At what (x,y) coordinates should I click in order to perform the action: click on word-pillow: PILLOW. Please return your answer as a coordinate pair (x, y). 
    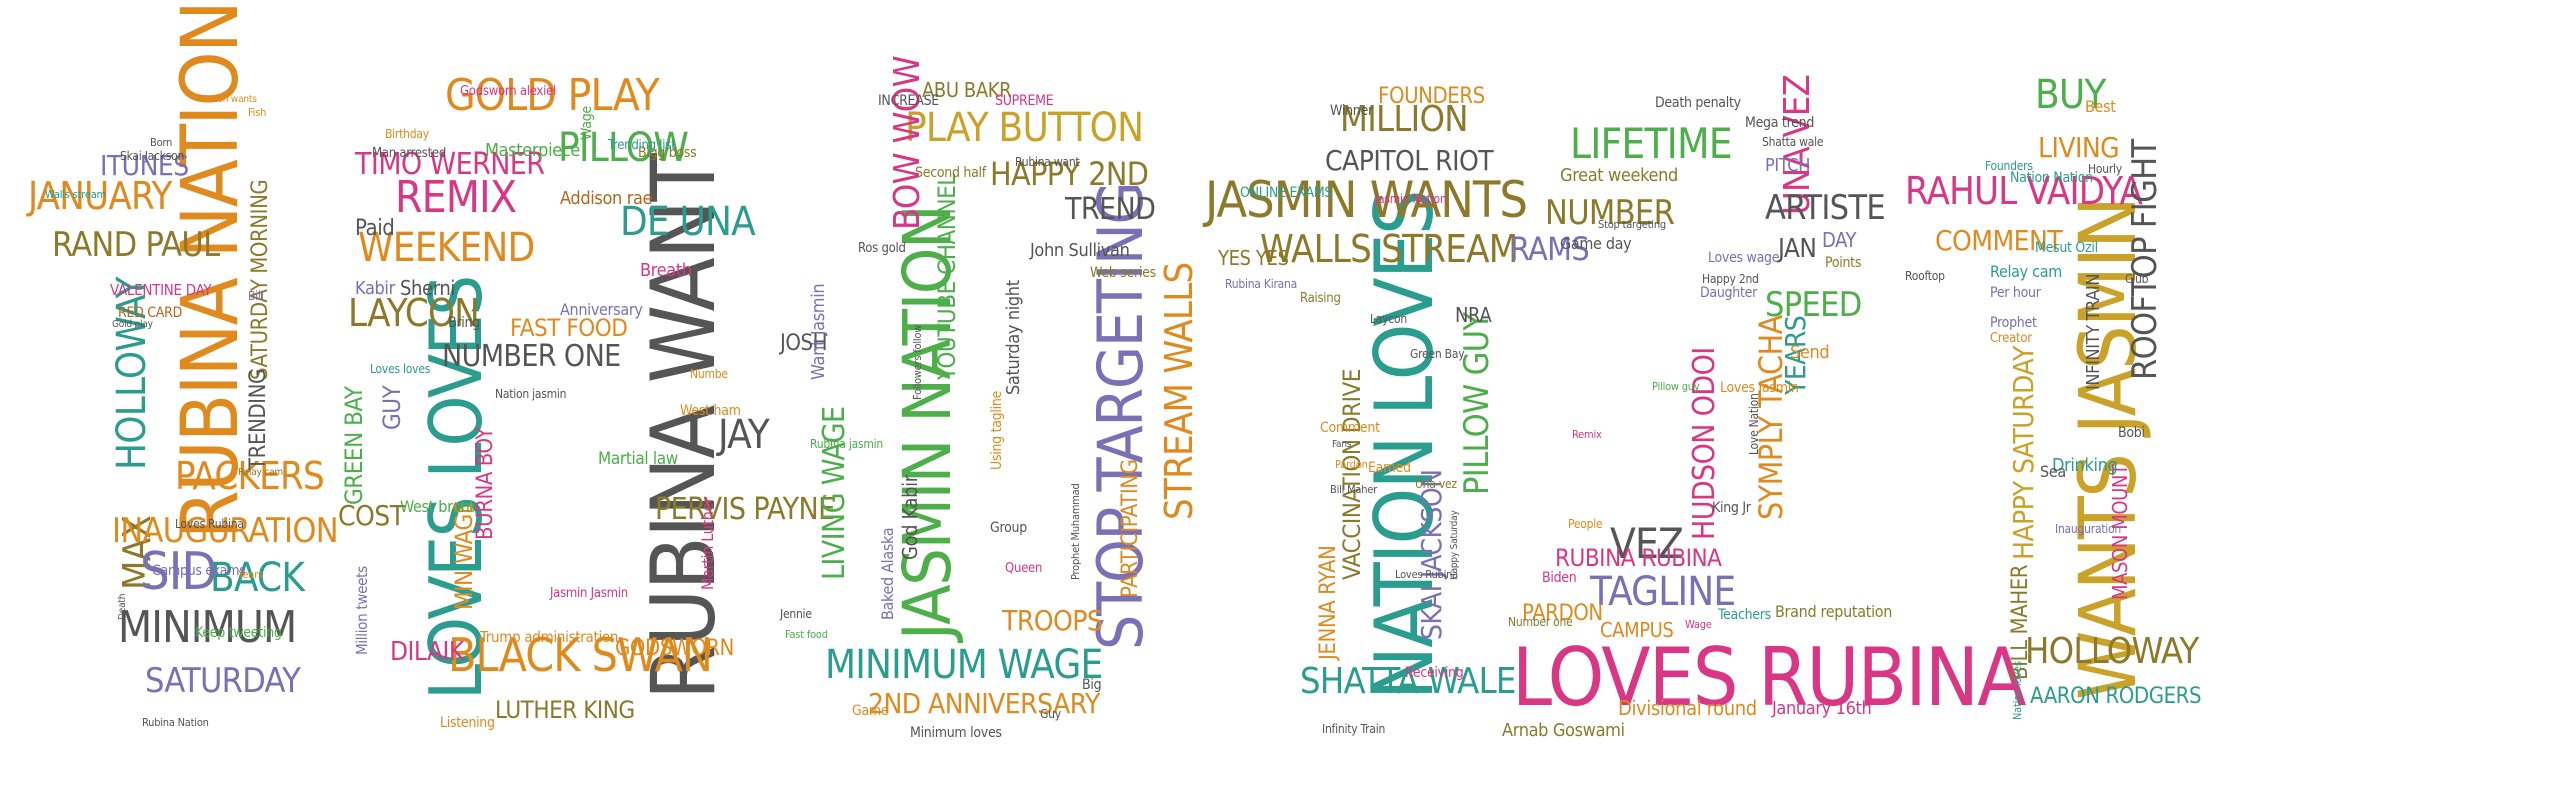
    Looking at the image, I should click on (623, 148).